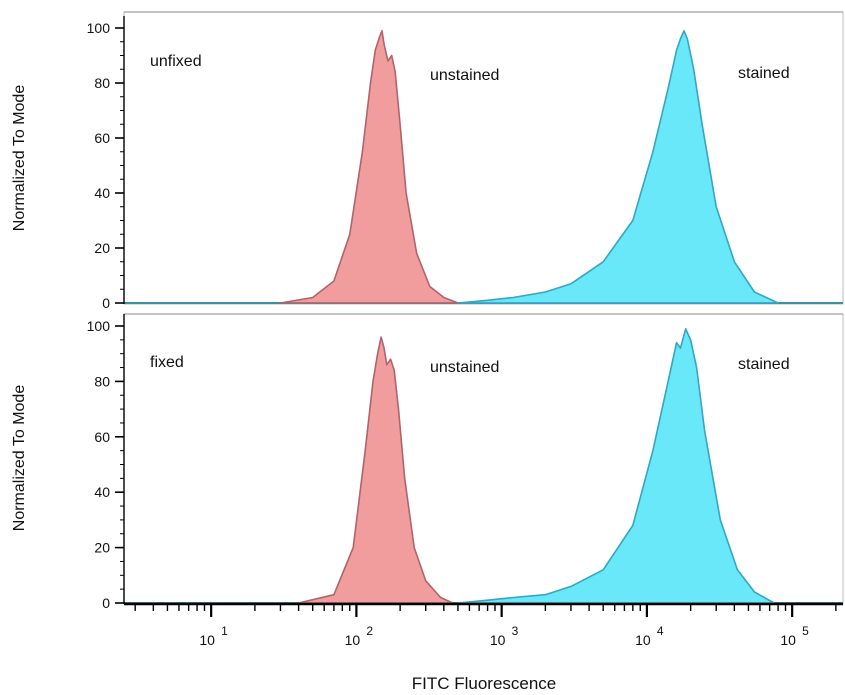 The height and width of the screenshot is (695, 845). I want to click on x-tick-exponent: 5, so click(805, 631).